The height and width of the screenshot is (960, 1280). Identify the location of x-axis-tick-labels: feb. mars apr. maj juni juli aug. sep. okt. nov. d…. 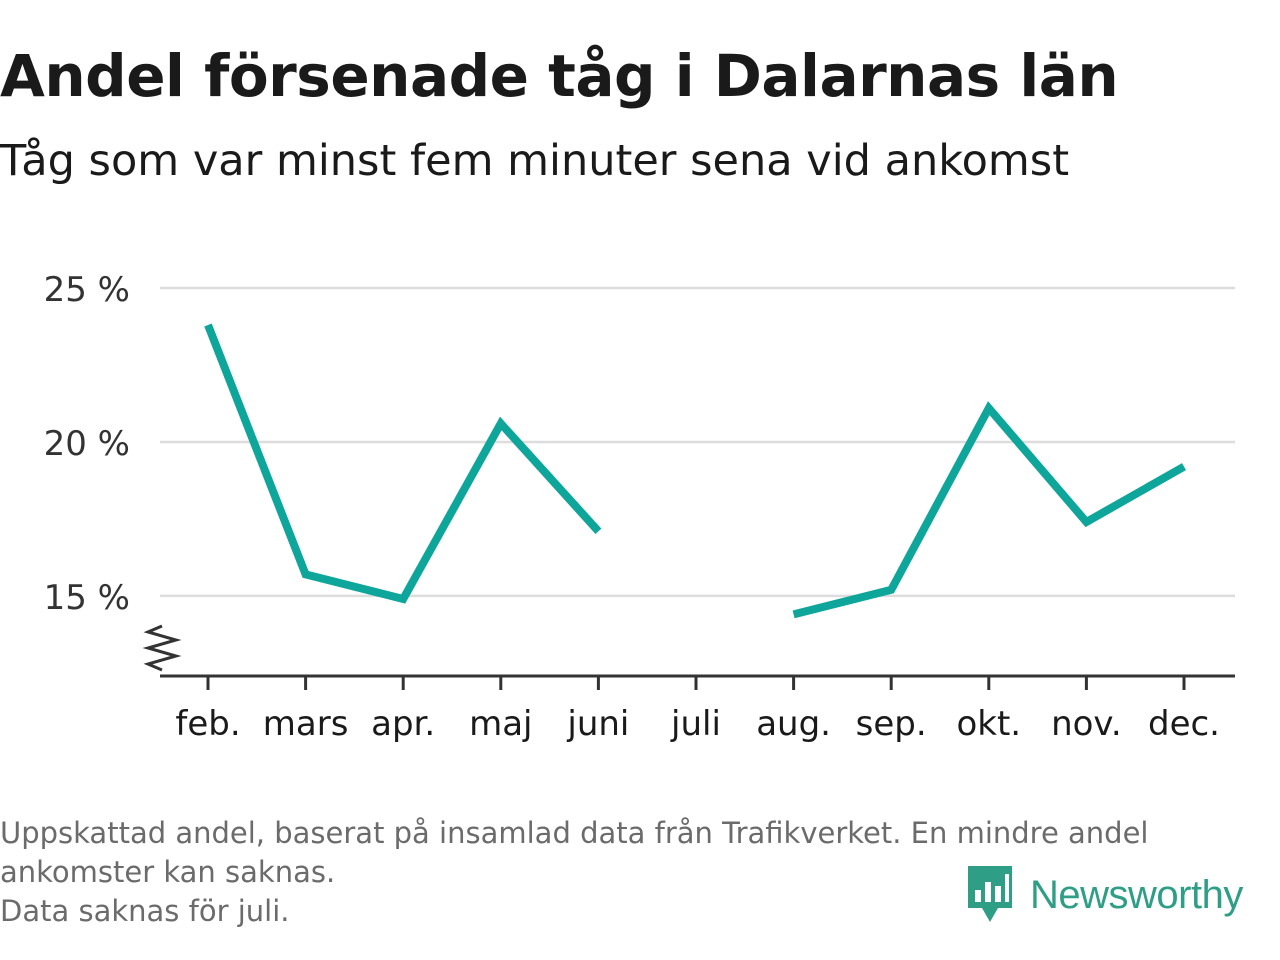
(697, 710).